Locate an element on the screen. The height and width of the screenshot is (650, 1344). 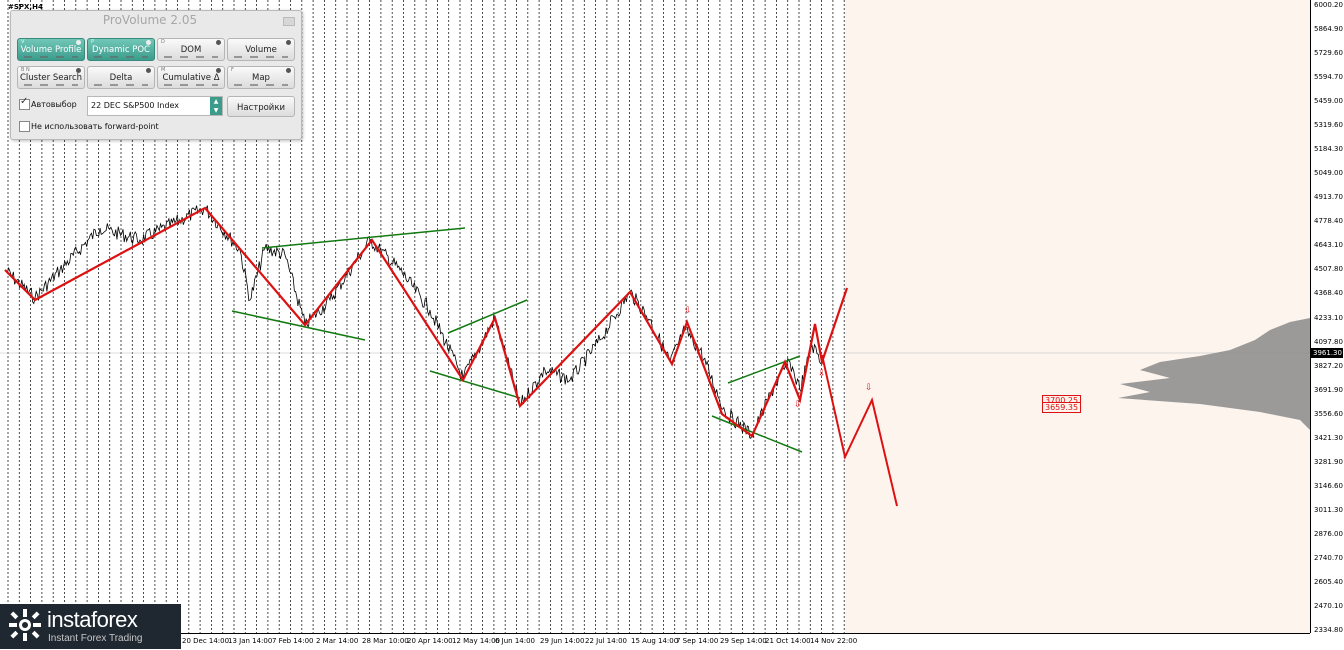
settings-button: Настройки is located at coordinates (261, 106).